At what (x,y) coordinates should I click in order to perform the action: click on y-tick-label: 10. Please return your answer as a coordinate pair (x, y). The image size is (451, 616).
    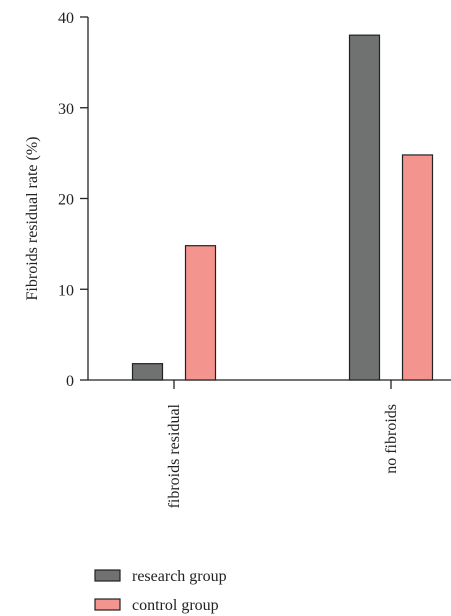
    Looking at the image, I should click on (66, 290).